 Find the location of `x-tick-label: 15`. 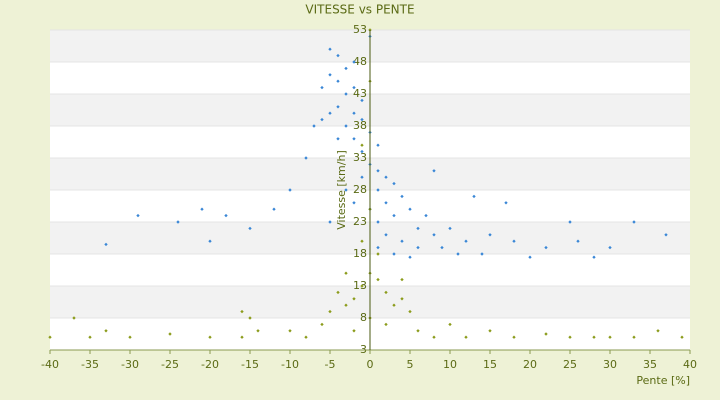

x-tick-label: 15 is located at coordinates (490, 364).